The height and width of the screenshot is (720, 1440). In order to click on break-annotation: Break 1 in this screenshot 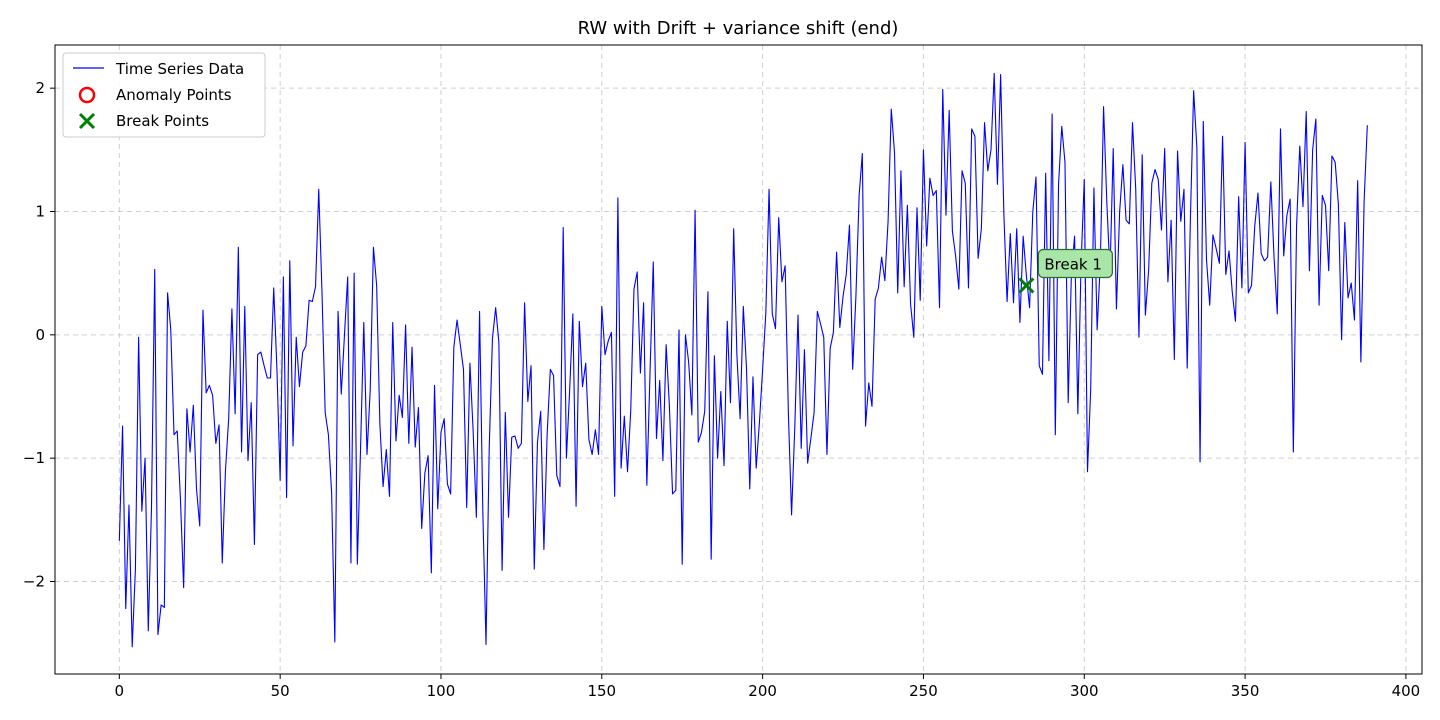, I will do `click(1075, 263)`.